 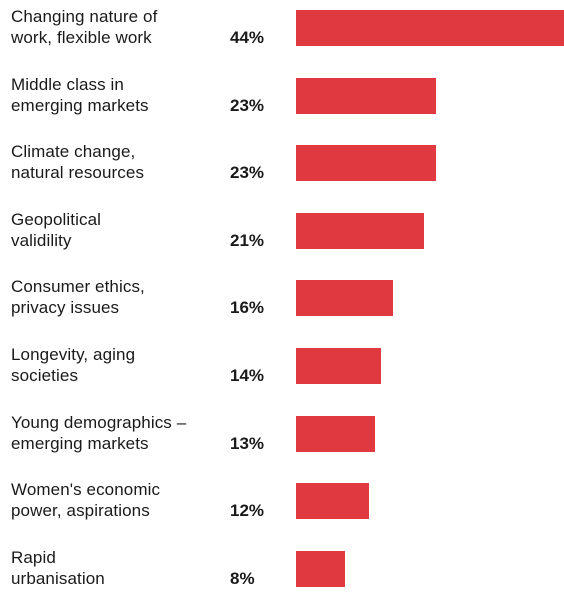 What do you see at coordinates (247, 443) in the screenshot?
I see `value-label: 13%` at bounding box center [247, 443].